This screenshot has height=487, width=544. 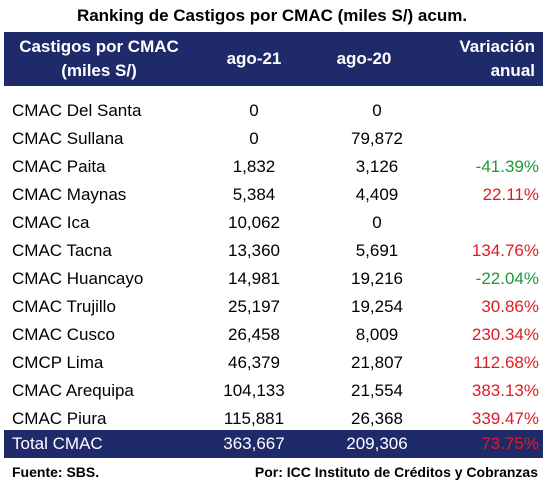 I want to click on row-variation: -22.04%, so click(x=507, y=278).